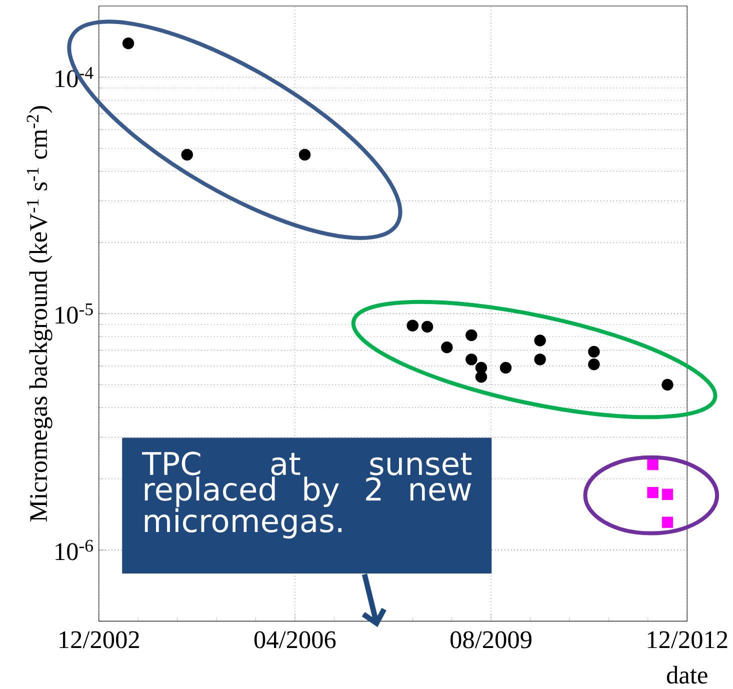 This screenshot has width=733, height=689. Describe the element at coordinates (307, 495) in the screenshot. I see `annotation: TPC at sunset replaced by 2 new micromegas.` at that location.